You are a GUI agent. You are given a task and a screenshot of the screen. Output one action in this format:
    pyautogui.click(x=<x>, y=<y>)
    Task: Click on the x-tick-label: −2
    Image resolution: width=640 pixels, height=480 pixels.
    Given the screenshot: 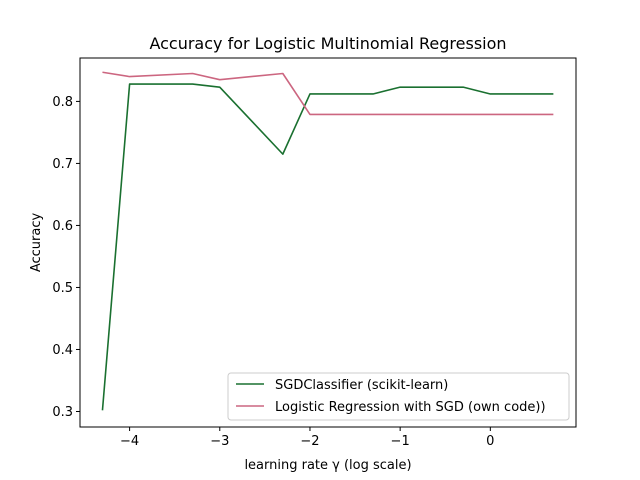 What is the action you would take?
    pyautogui.click(x=309, y=441)
    